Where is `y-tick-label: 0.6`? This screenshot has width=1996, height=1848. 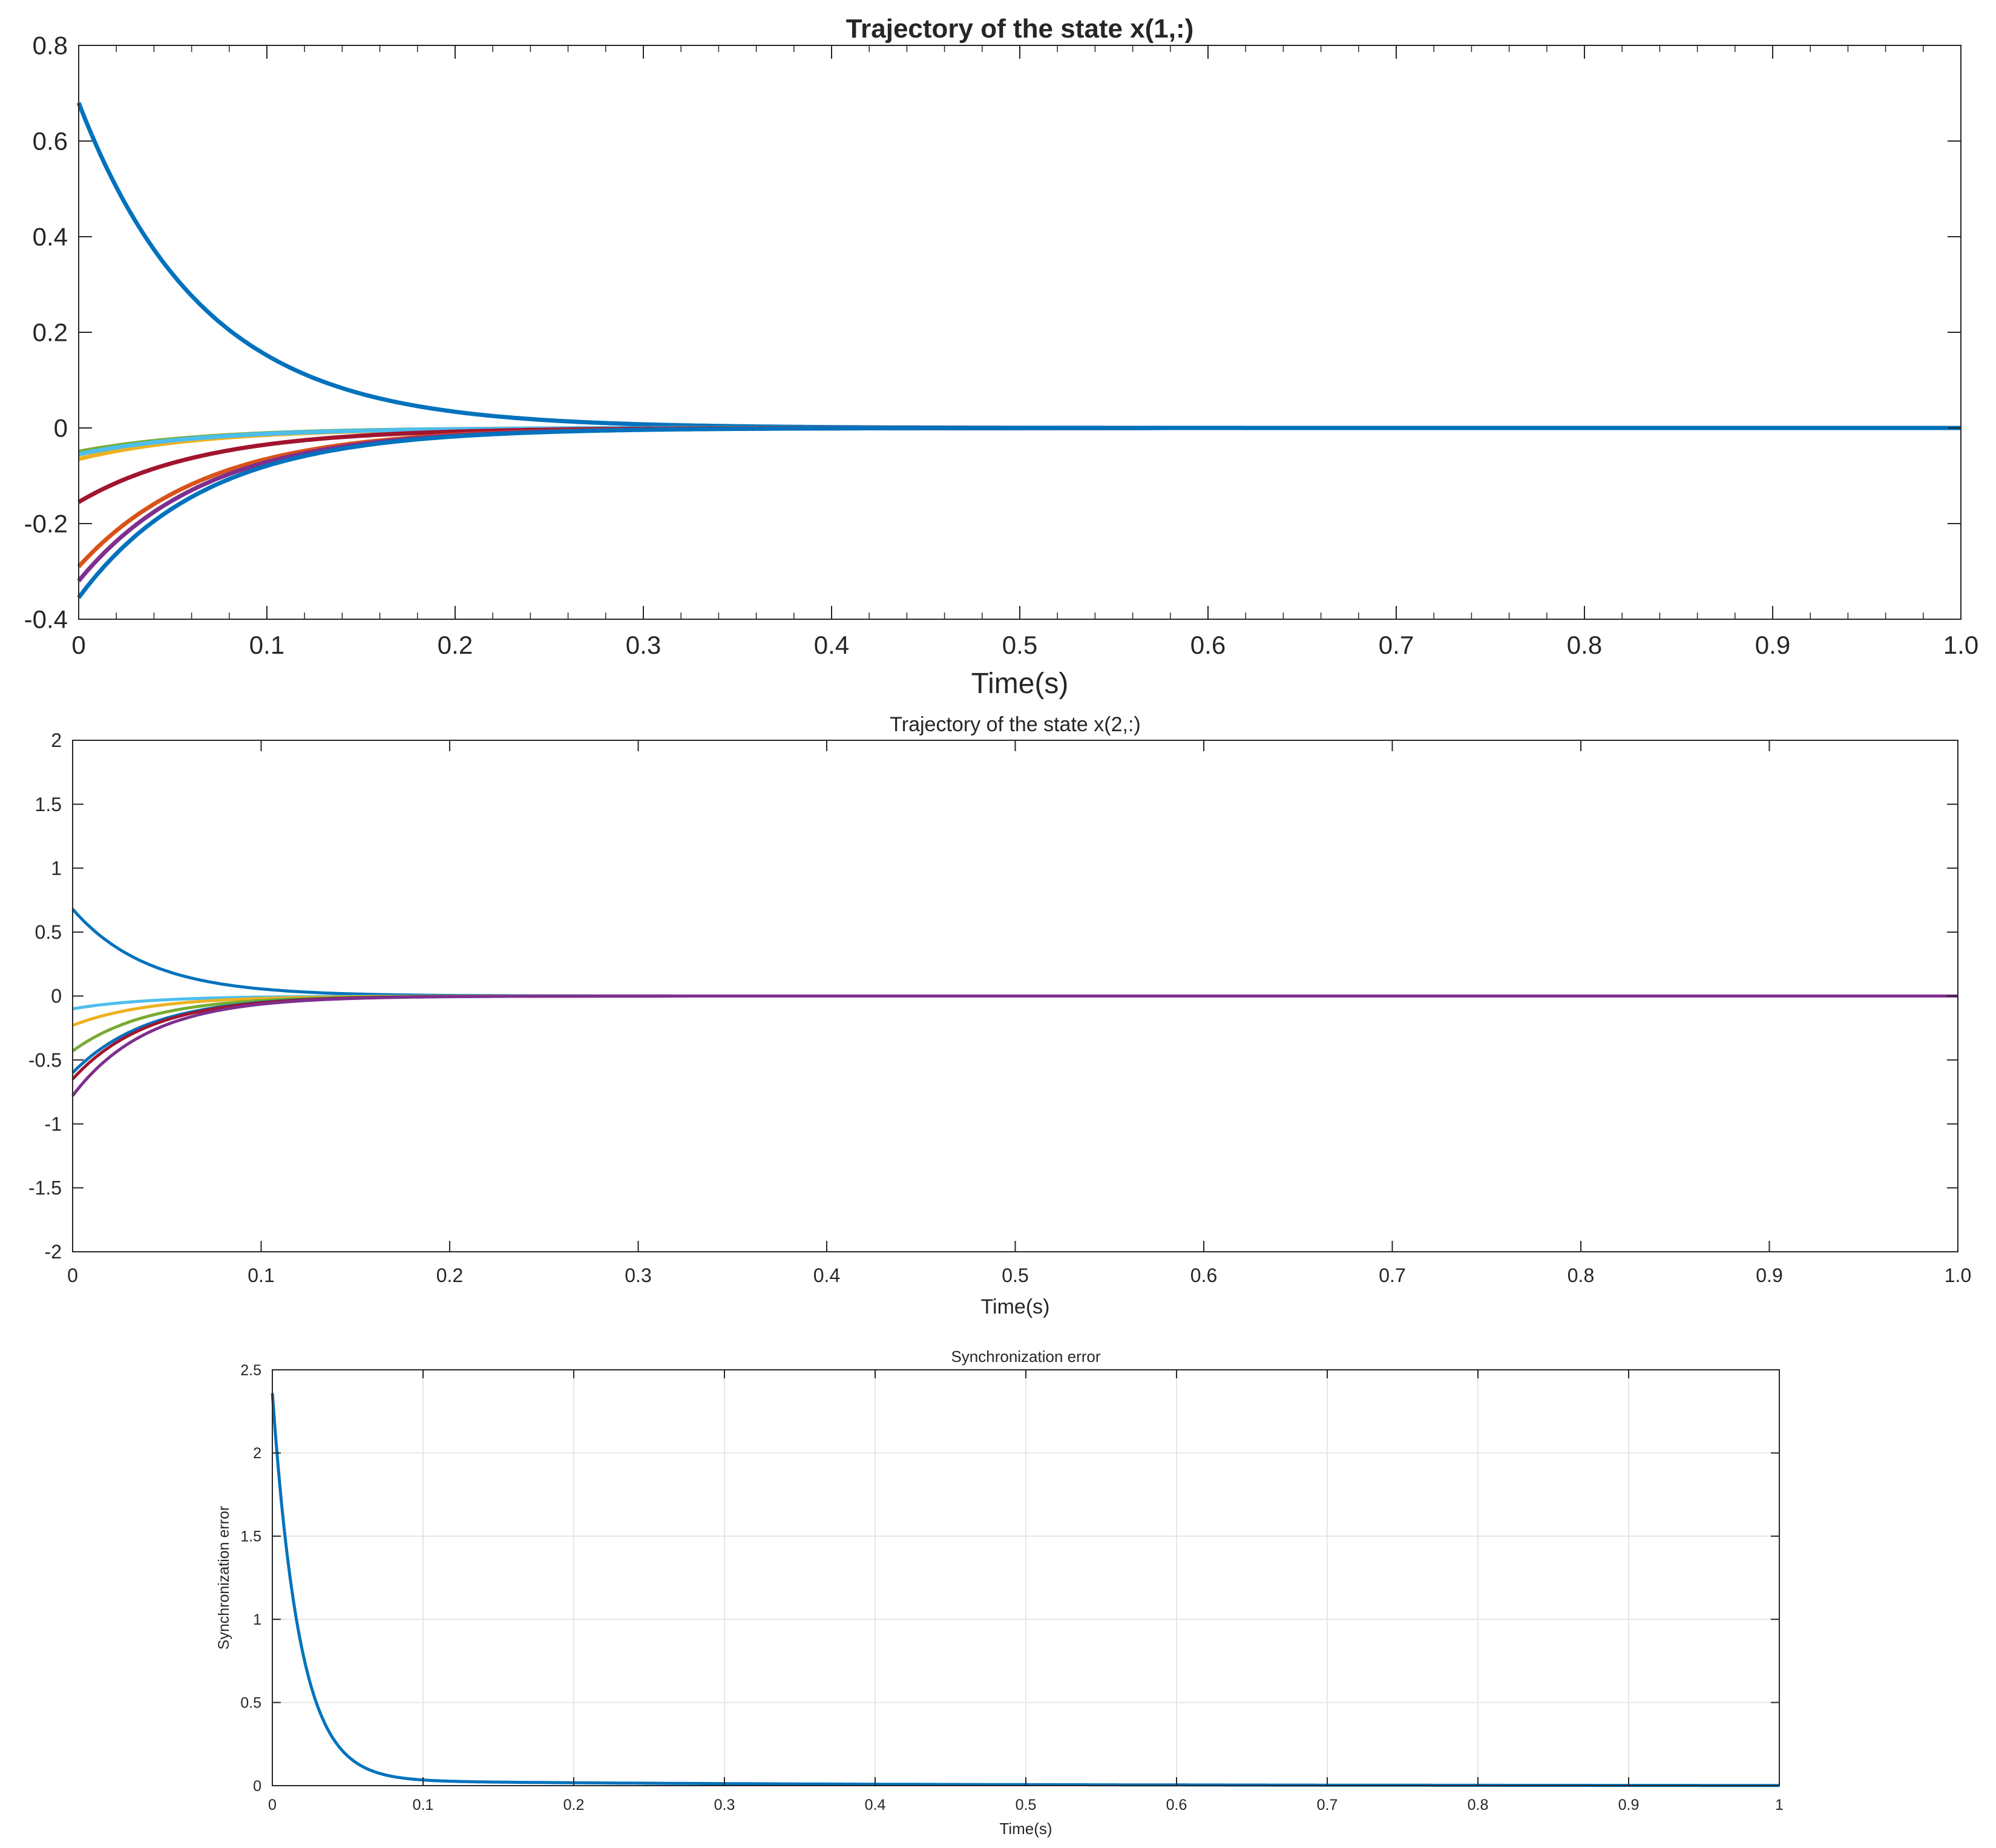
y-tick-label: 0.6 is located at coordinates (50, 141).